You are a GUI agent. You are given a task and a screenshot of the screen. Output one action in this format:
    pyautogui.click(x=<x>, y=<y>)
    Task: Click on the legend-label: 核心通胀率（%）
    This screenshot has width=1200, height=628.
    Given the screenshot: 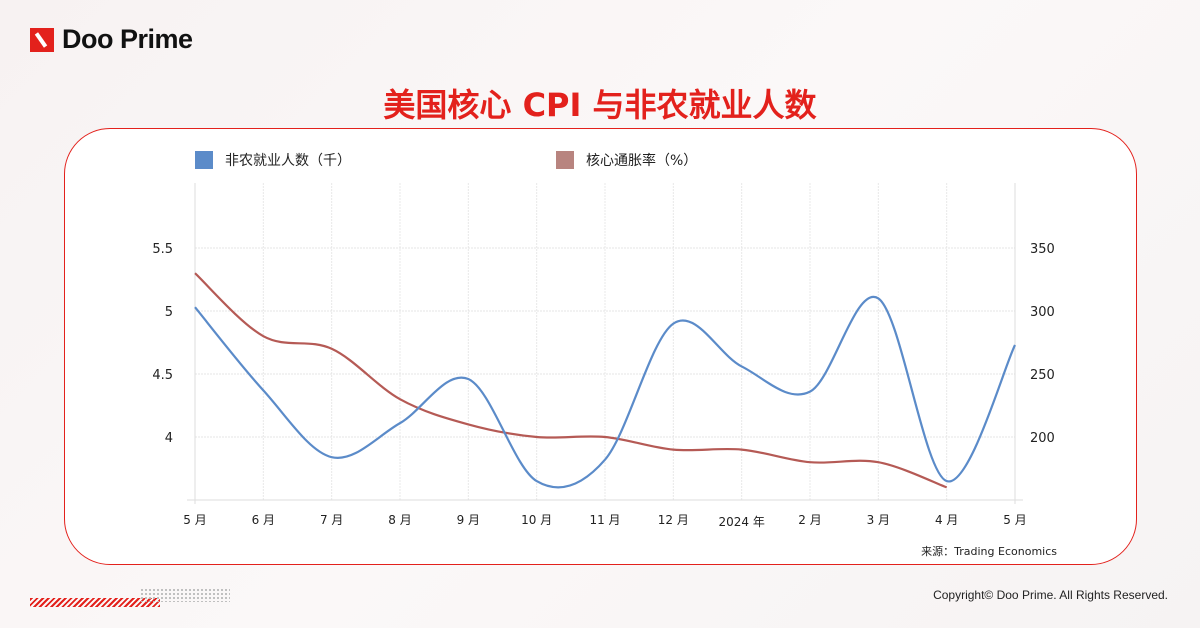 What is the action you would take?
    pyautogui.click(x=642, y=161)
    